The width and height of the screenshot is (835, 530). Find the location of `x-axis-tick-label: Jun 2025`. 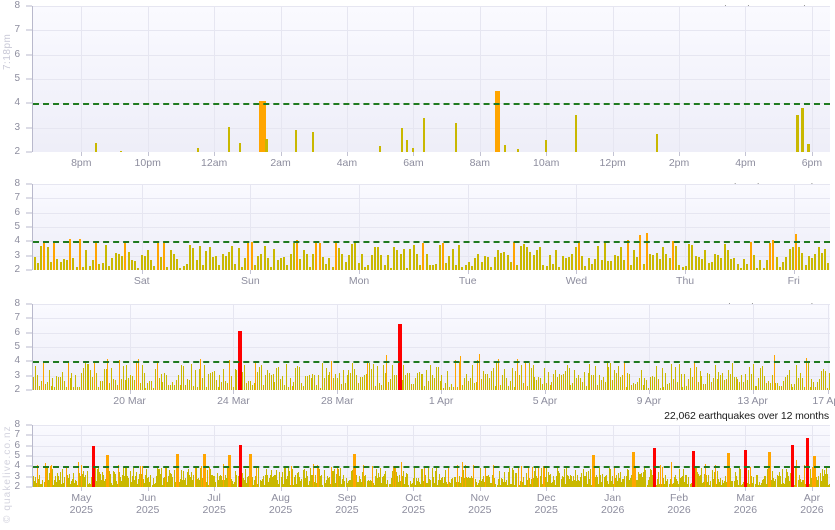

x-axis-tick-label: Jun 2025 is located at coordinates (147, 504).